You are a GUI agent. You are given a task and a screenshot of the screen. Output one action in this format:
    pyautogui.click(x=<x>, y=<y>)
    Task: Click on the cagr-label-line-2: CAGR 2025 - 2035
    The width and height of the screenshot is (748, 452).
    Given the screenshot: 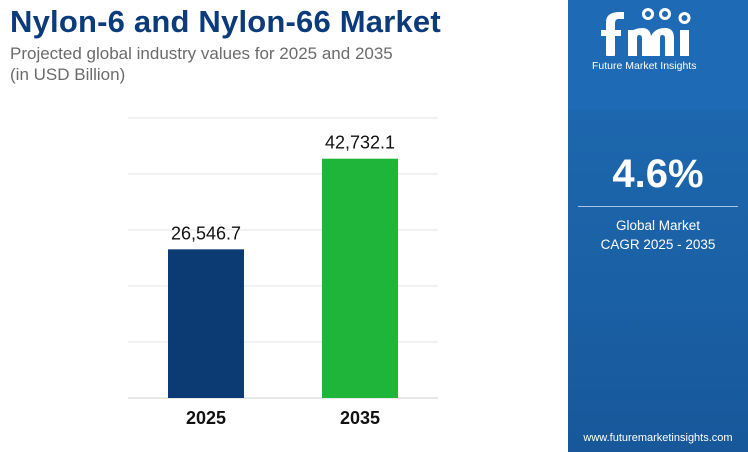 What is the action you would take?
    pyautogui.click(x=658, y=244)
    